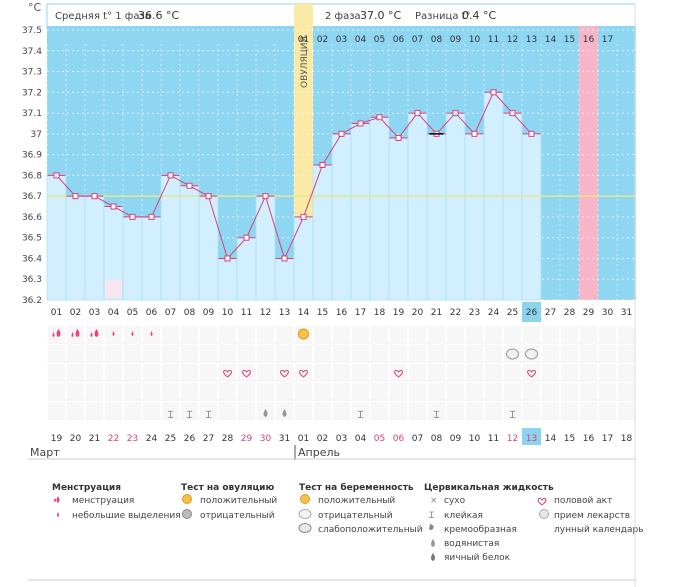 The image size is (675, 587). Describe the element at coordinates (94, 313) in the screenshot. I see `cycle-day-bottom-label: 03` at that location.